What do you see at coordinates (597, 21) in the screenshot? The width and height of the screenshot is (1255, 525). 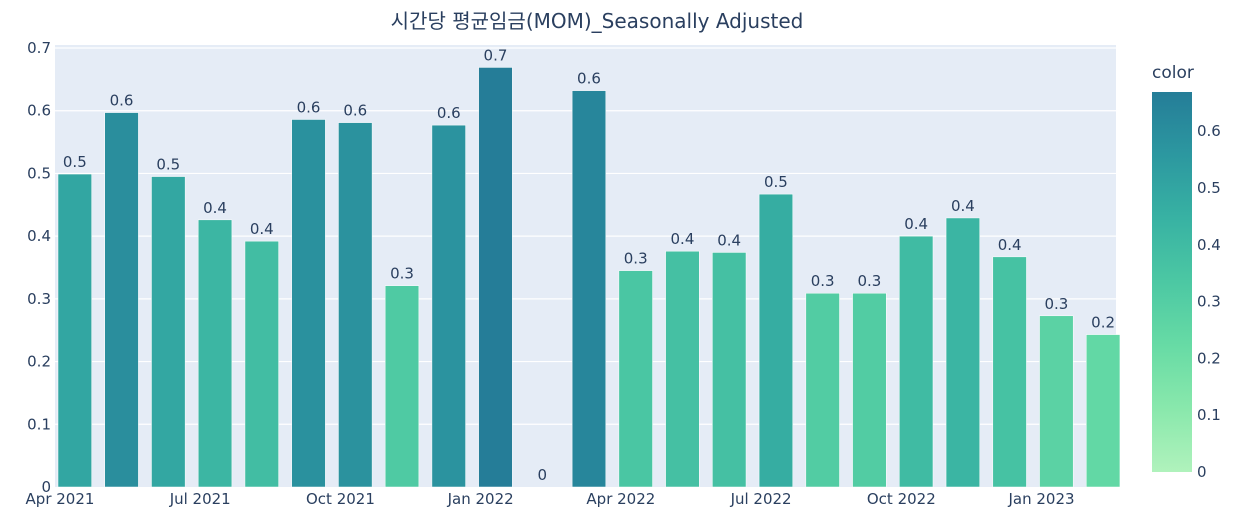 I see `chart-title: 시간당 평균임금(MOM)_Seasonally Adjusted` at bounding box center [597, 21].